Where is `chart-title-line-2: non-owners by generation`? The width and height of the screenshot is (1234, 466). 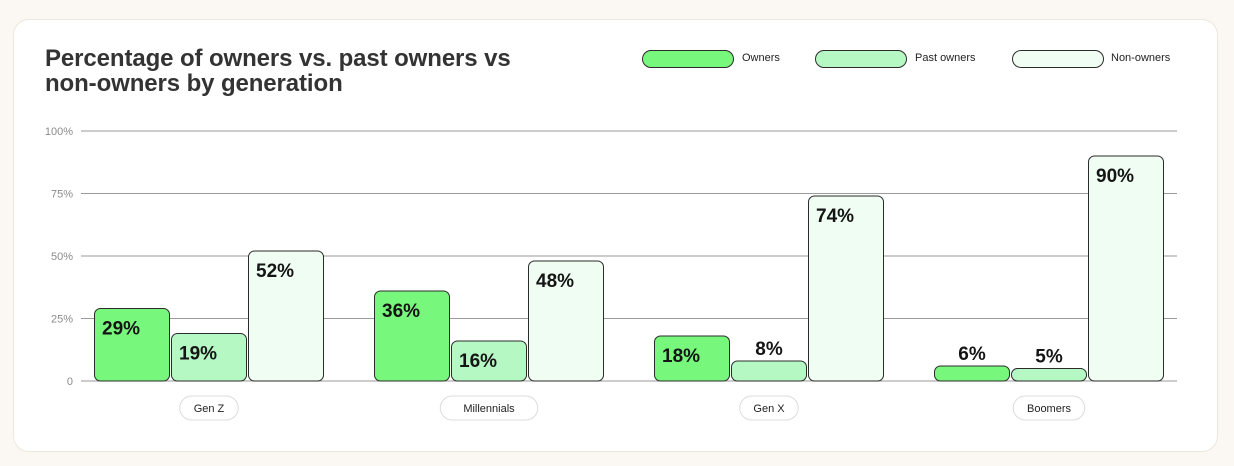 chart-title-line-2: non-owners by generation is located at coordinates (194, 83).